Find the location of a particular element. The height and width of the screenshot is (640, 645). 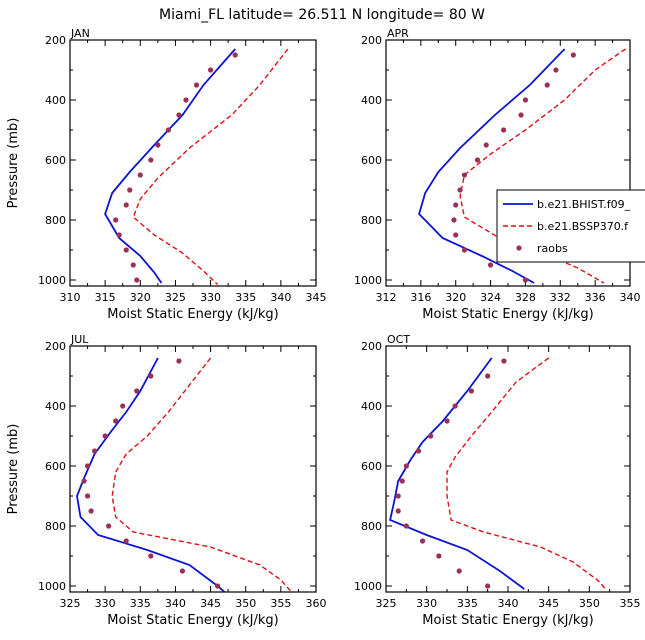

x-tick-label: 336 is located at coordinates (595, 297).